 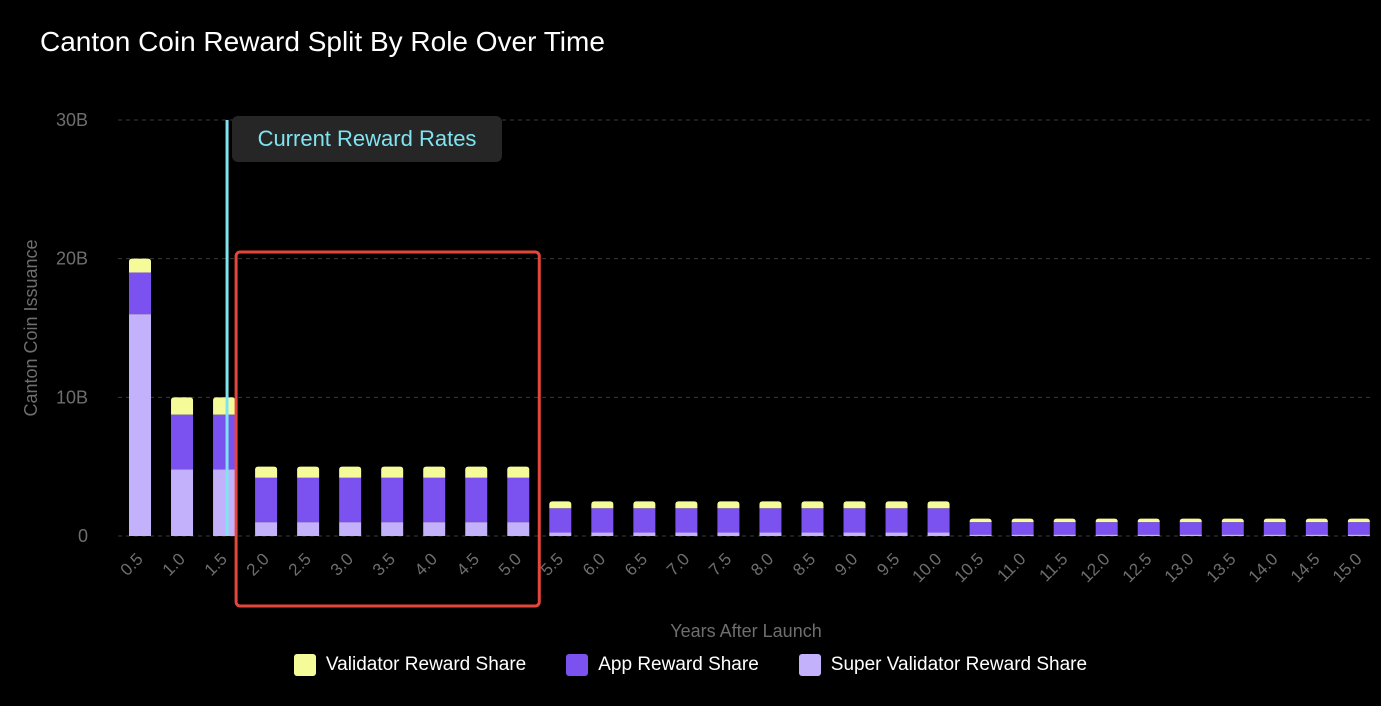 I want to click on y-tick-labels: 0 10B 20B 30B, so click(x=72, y=328).